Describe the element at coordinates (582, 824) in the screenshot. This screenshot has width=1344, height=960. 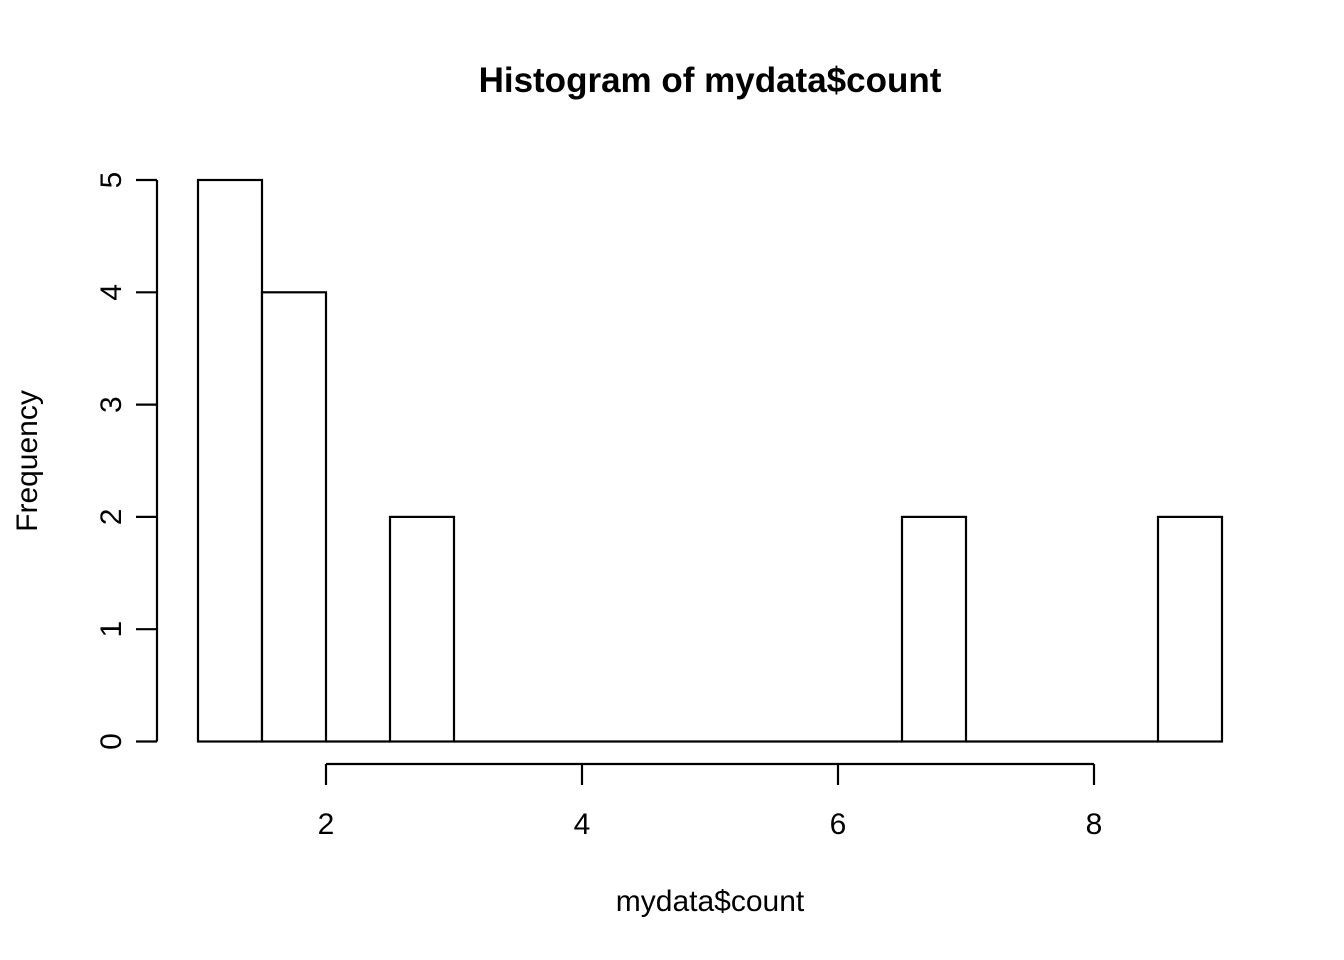
I see `x-tick-label-4: 4` at that location.